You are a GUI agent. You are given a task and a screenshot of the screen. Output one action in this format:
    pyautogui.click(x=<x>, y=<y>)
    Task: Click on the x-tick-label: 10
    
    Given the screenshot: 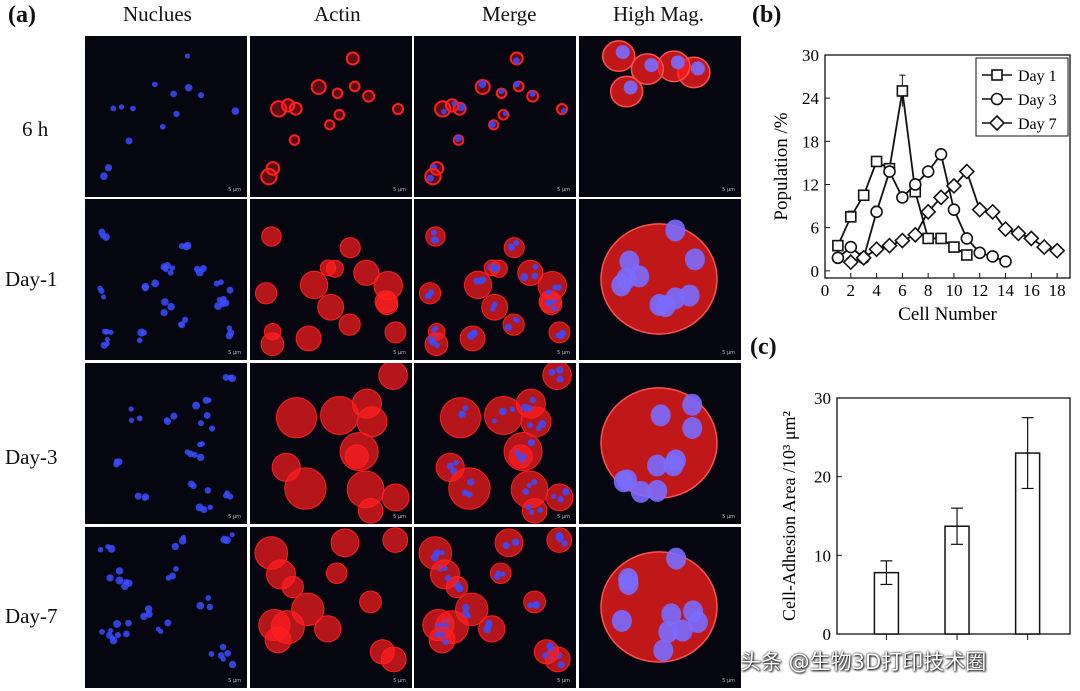 What is the action you would take?
    pyautogui.click(x=953, y=290)
    